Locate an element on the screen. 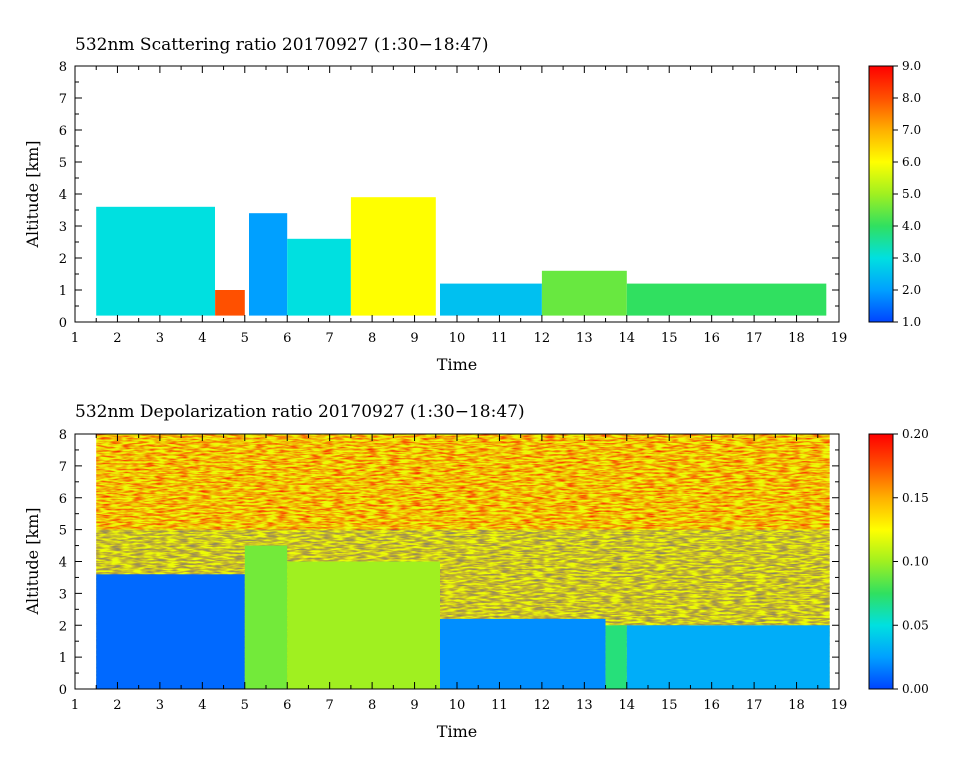 The height and width of the screenshot is (774, 960). colorbar-tick-label: 7.0 is located at coordinates (911, 130).